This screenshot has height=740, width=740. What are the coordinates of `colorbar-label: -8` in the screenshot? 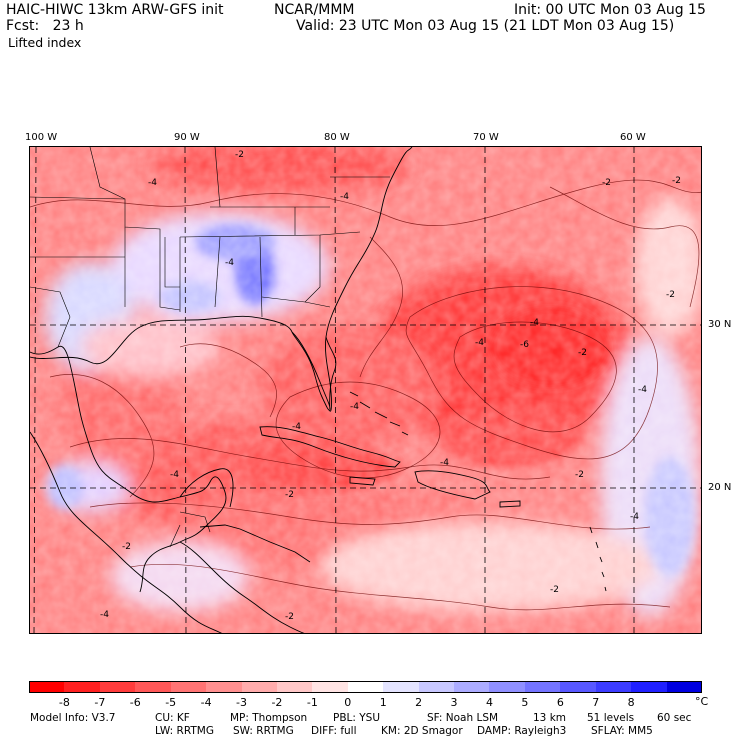 It's located at (64, 702).